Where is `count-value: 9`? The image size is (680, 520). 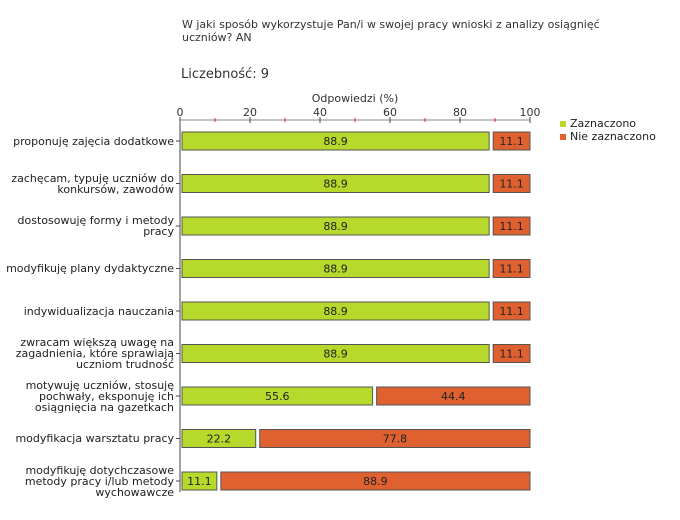 count-value: 9 is located at coordinates (264, 74).